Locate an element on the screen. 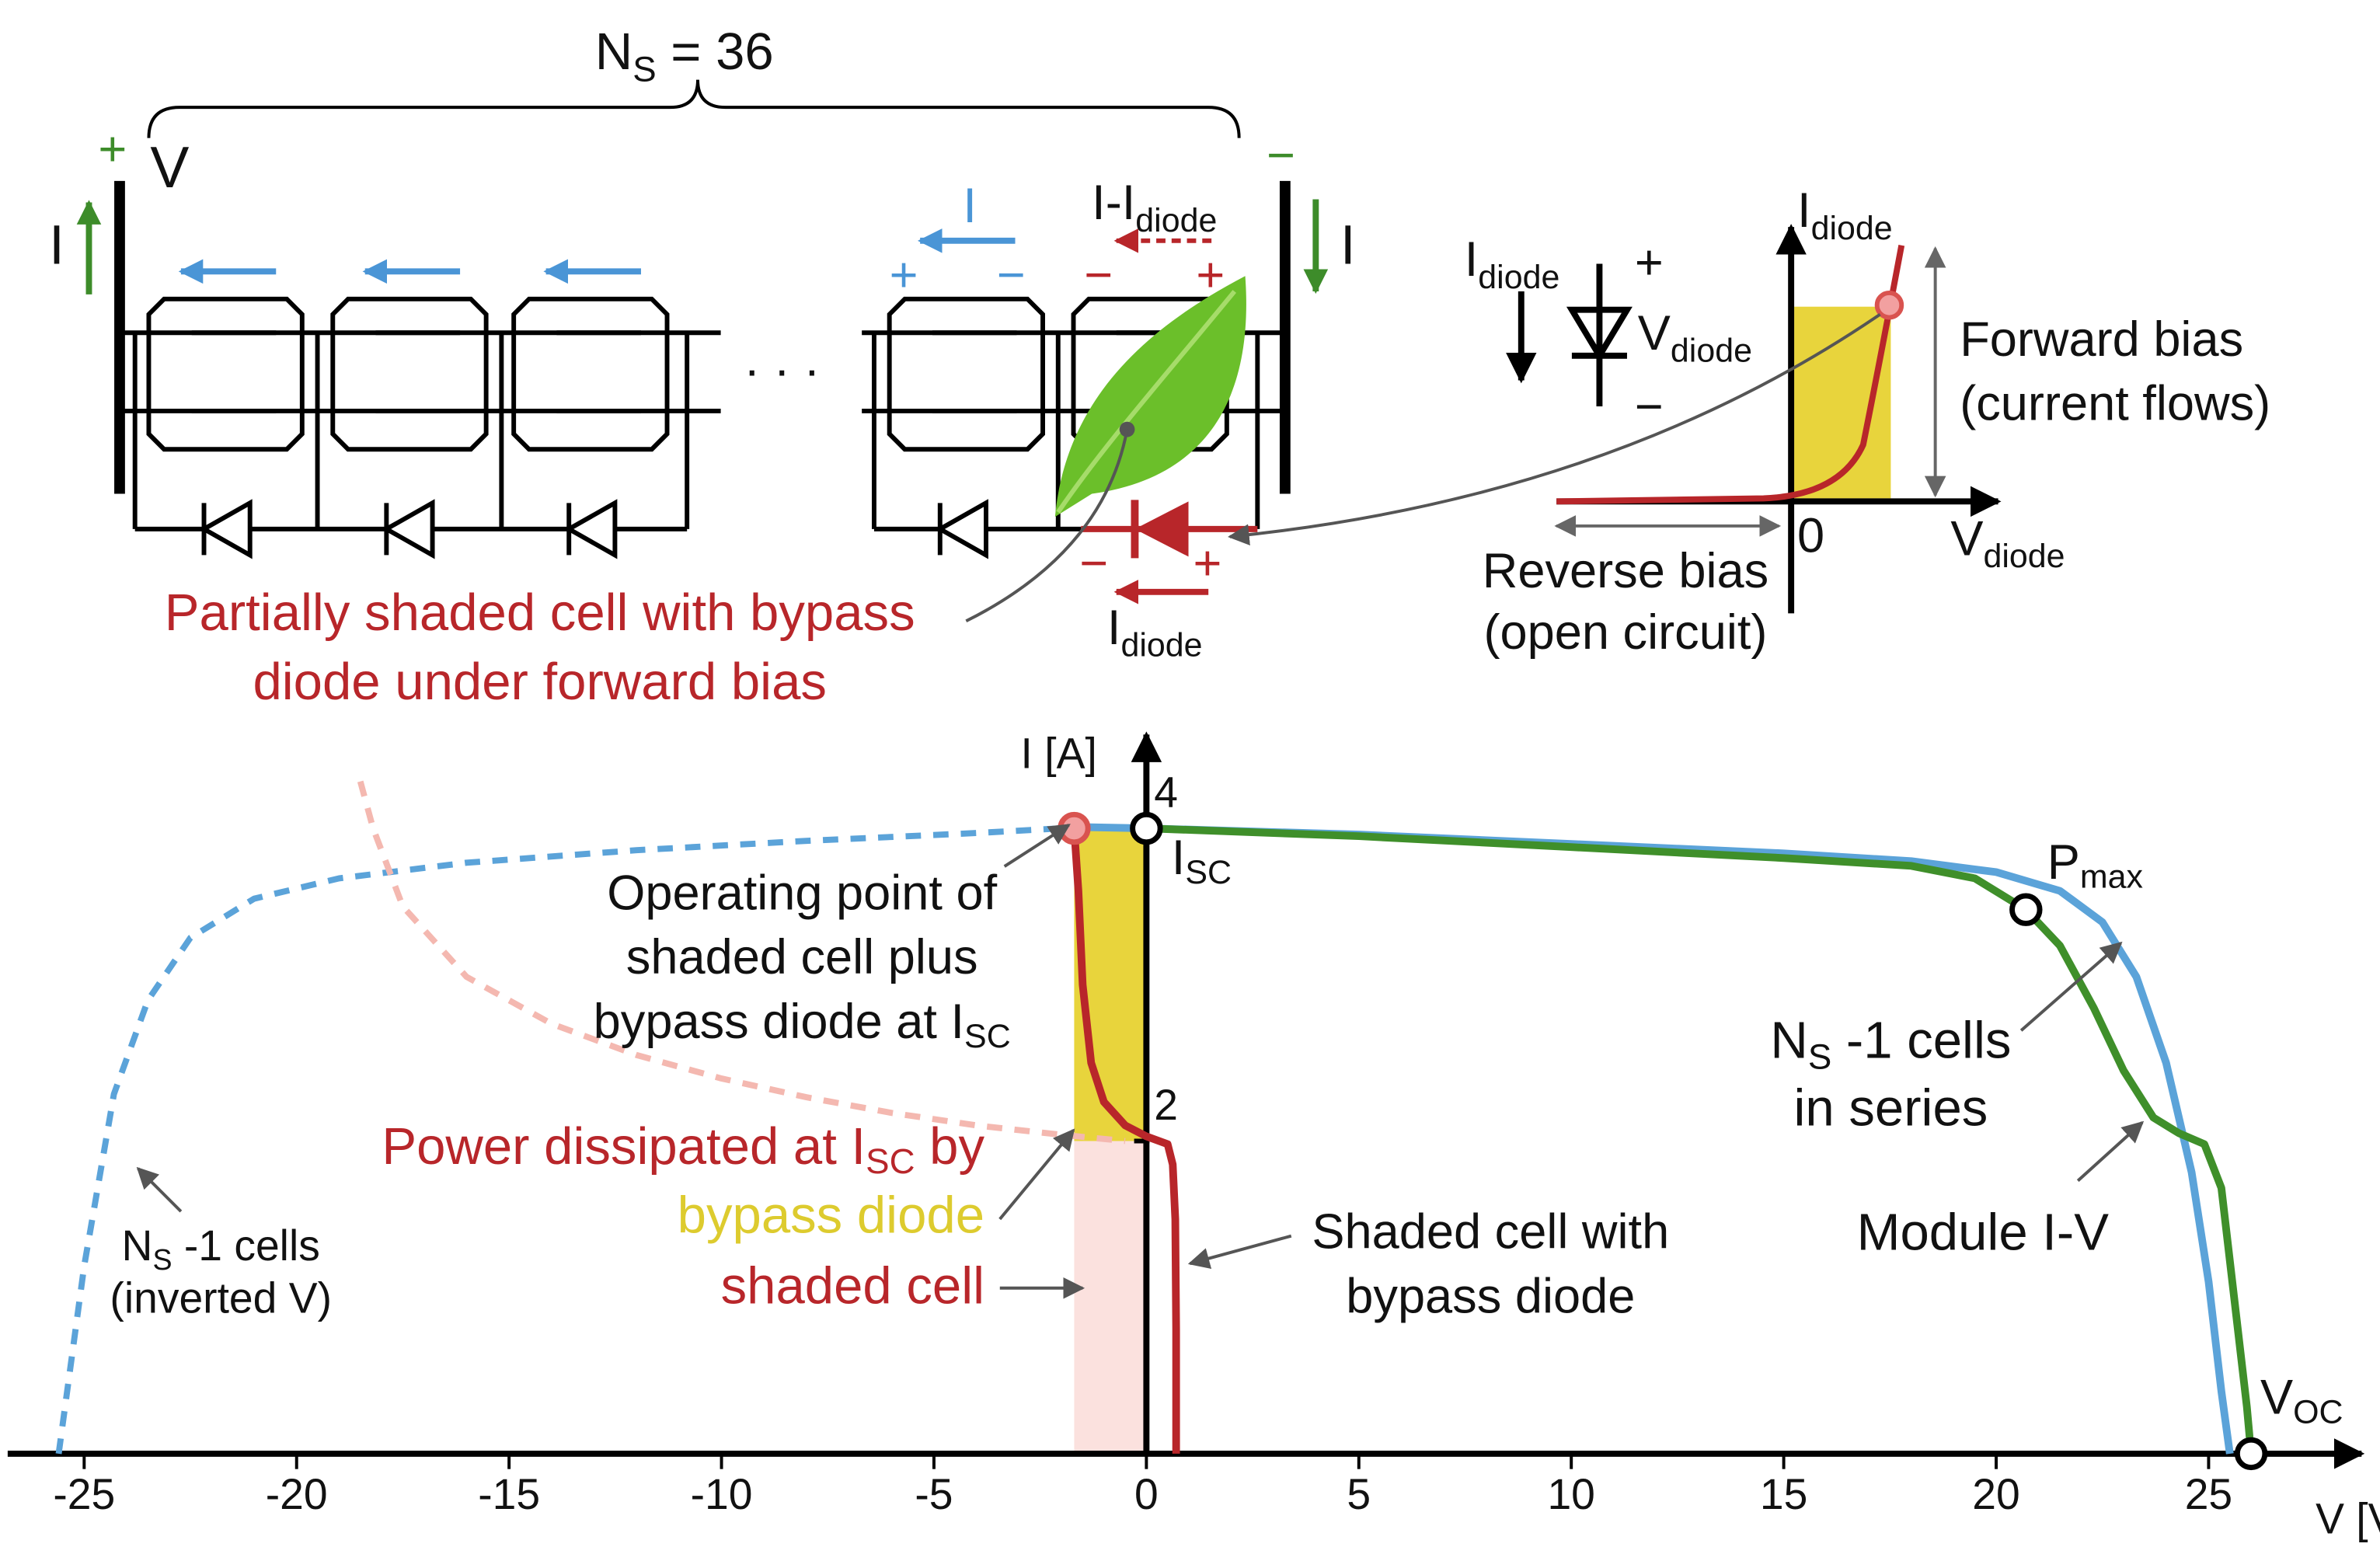  voltage-label: V is located at coordinates (169, 167).